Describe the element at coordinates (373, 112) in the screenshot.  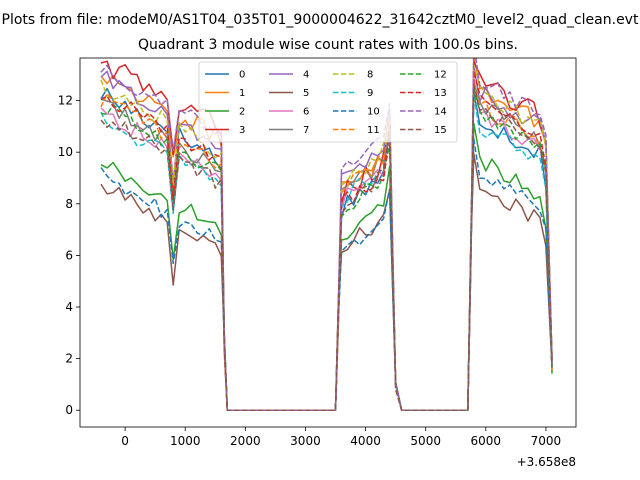
I see `legend-label-10: 10` at that location.